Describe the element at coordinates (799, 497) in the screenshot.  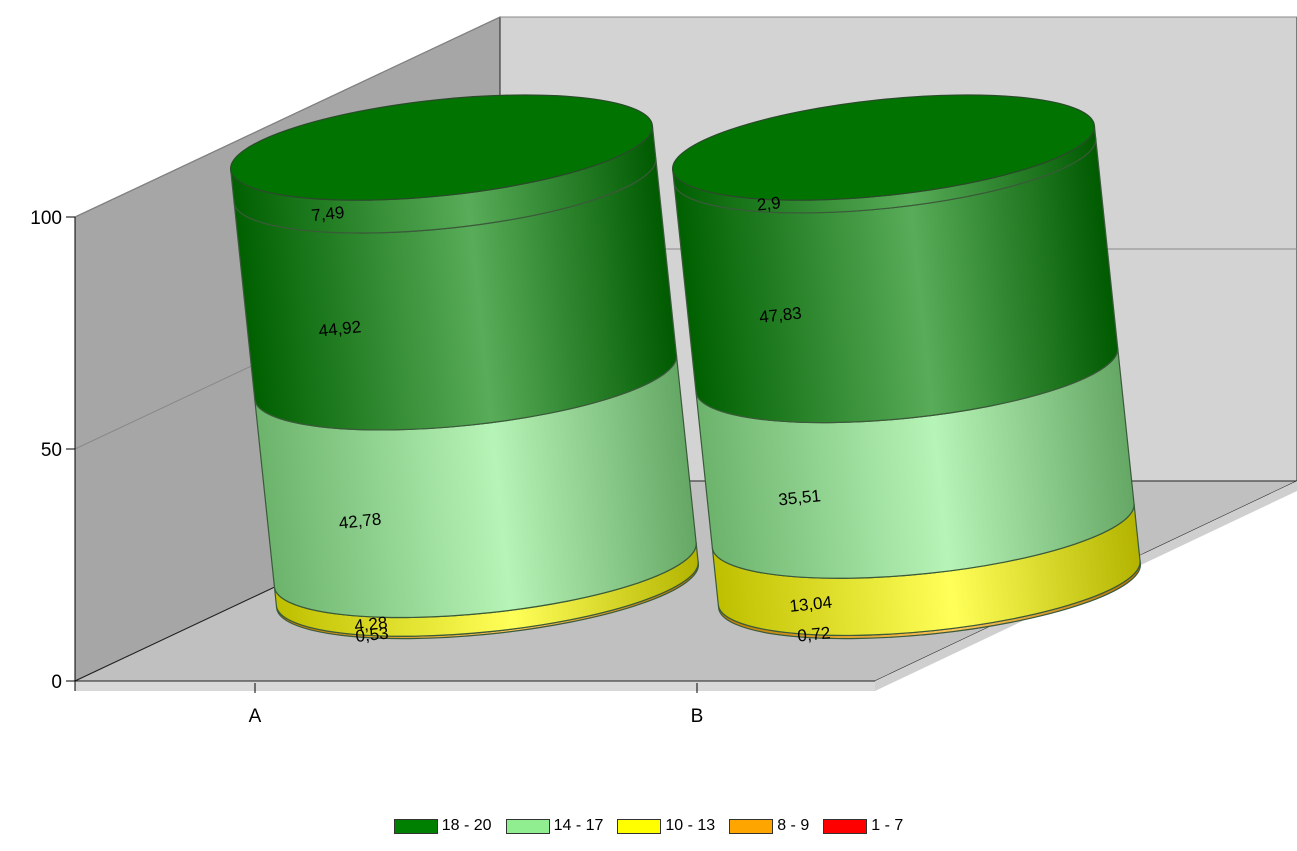
I see `data-label: 35,51` at that location.